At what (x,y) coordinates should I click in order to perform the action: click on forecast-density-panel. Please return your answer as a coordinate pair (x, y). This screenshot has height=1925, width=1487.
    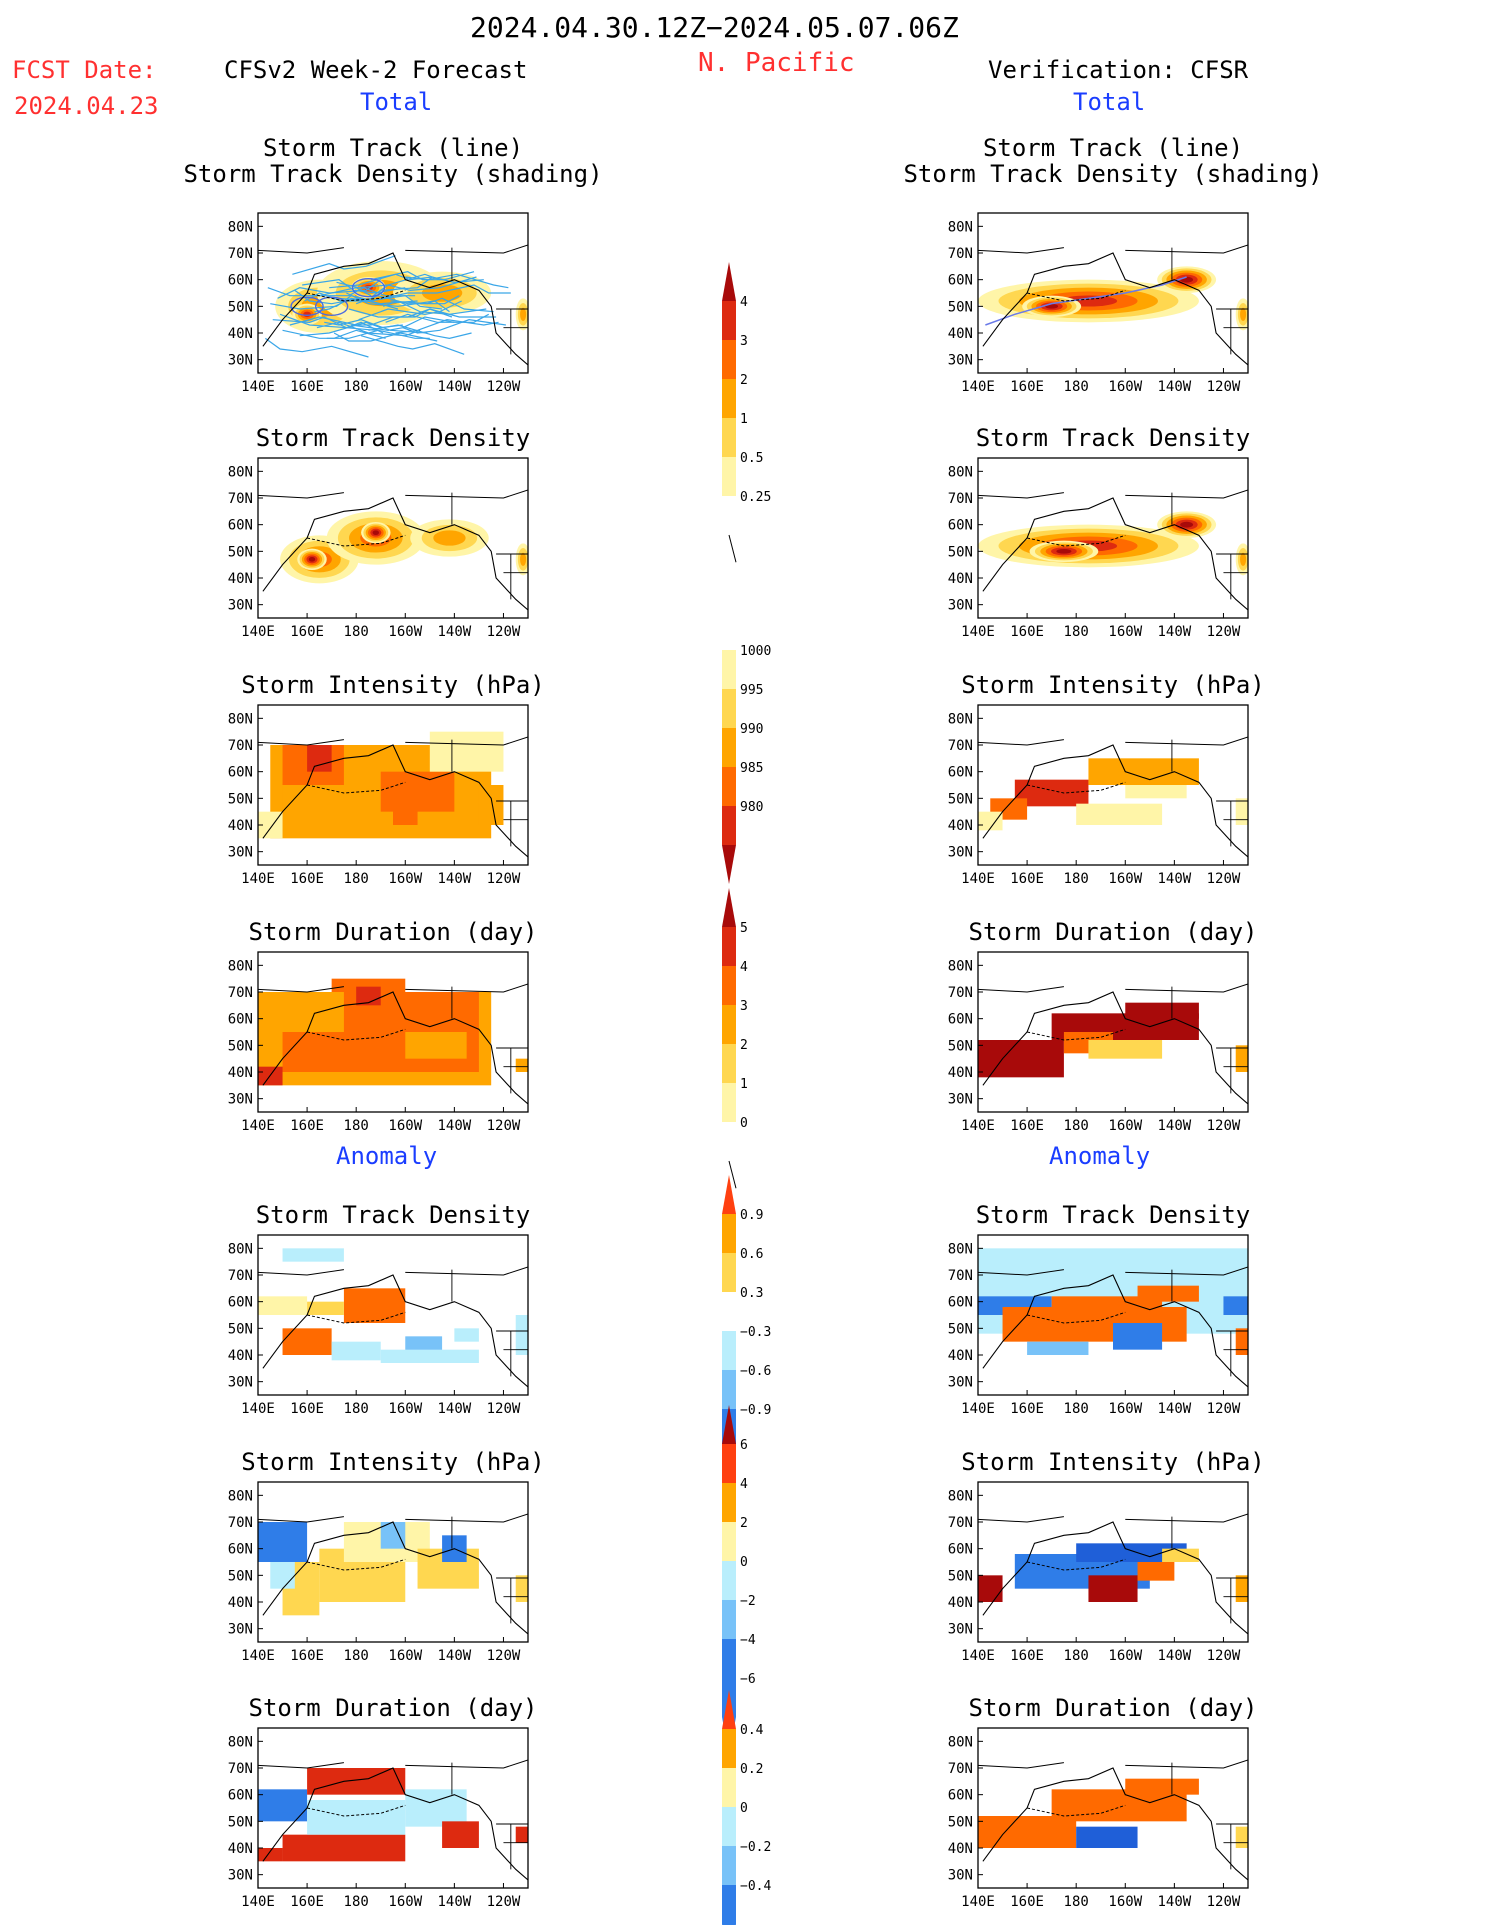
    Looking at the image, I should click on (393, 538).